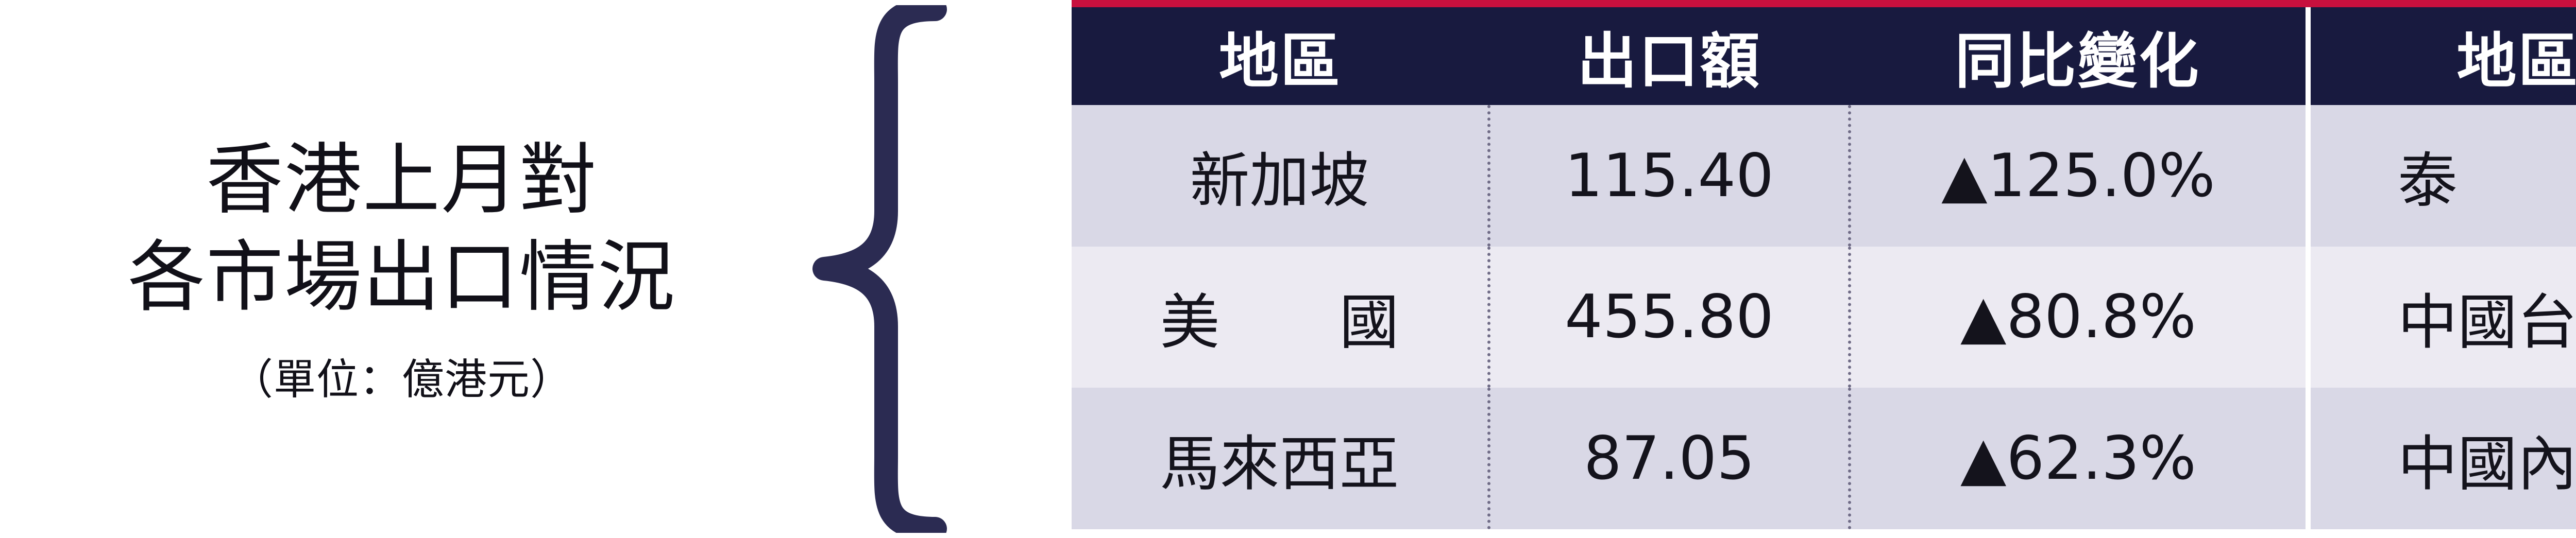 This screenshot has width=2576, height=538. What do you see at coordinates (2441, 317) in the screenshot?
I see `cell-region: 中國台灣` at bounding box center [2441, 317].